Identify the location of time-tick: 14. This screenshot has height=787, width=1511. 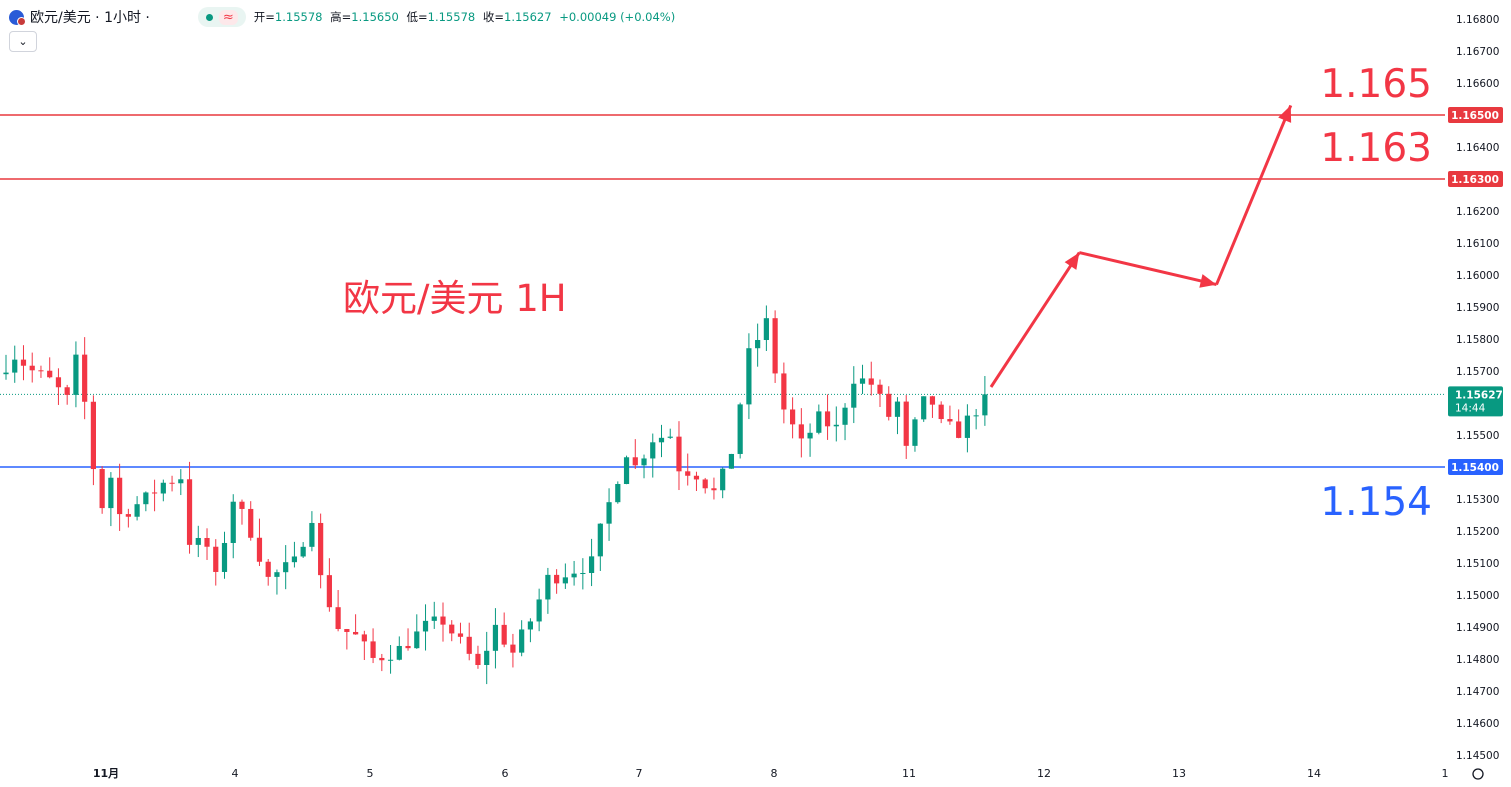
(1314, 773).